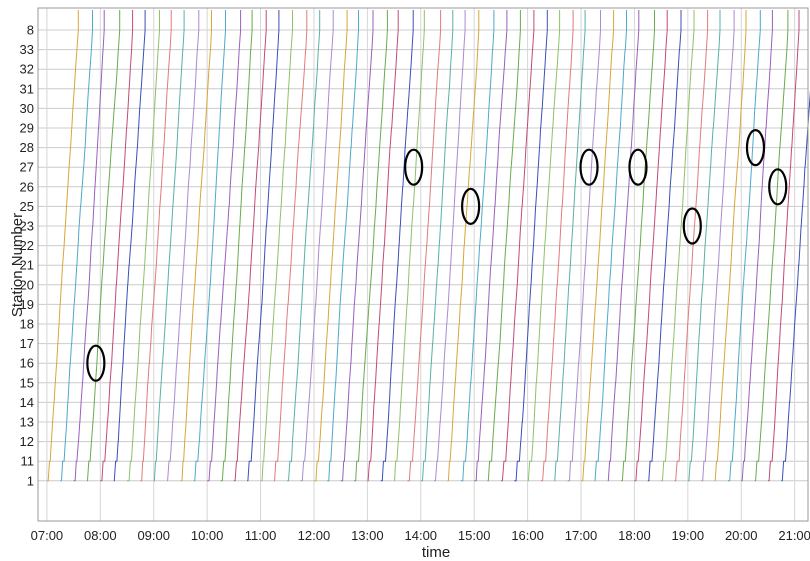 The height and width of the screenshot is (561, 810). Describe the element at coordinates (27, 382) in the screenshot. I see `y-tick-label: 15` at that location.